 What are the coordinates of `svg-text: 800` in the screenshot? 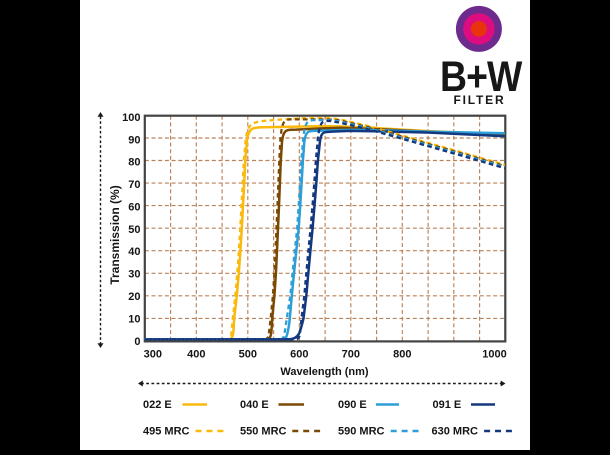 It's located at (402, 355).